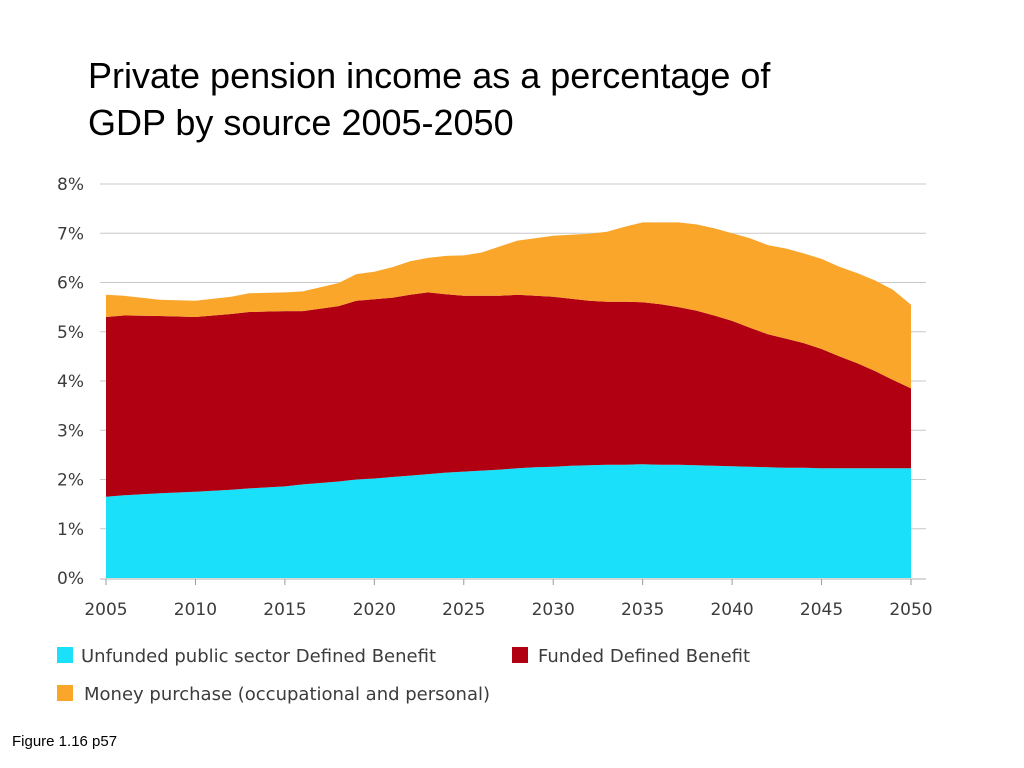 The height and width of the screenshot is (768, 1024). Describe the element at coordinates (65, 741) in the screenshot. I see `figure-caption: Figure 1.16 p57` at that location.